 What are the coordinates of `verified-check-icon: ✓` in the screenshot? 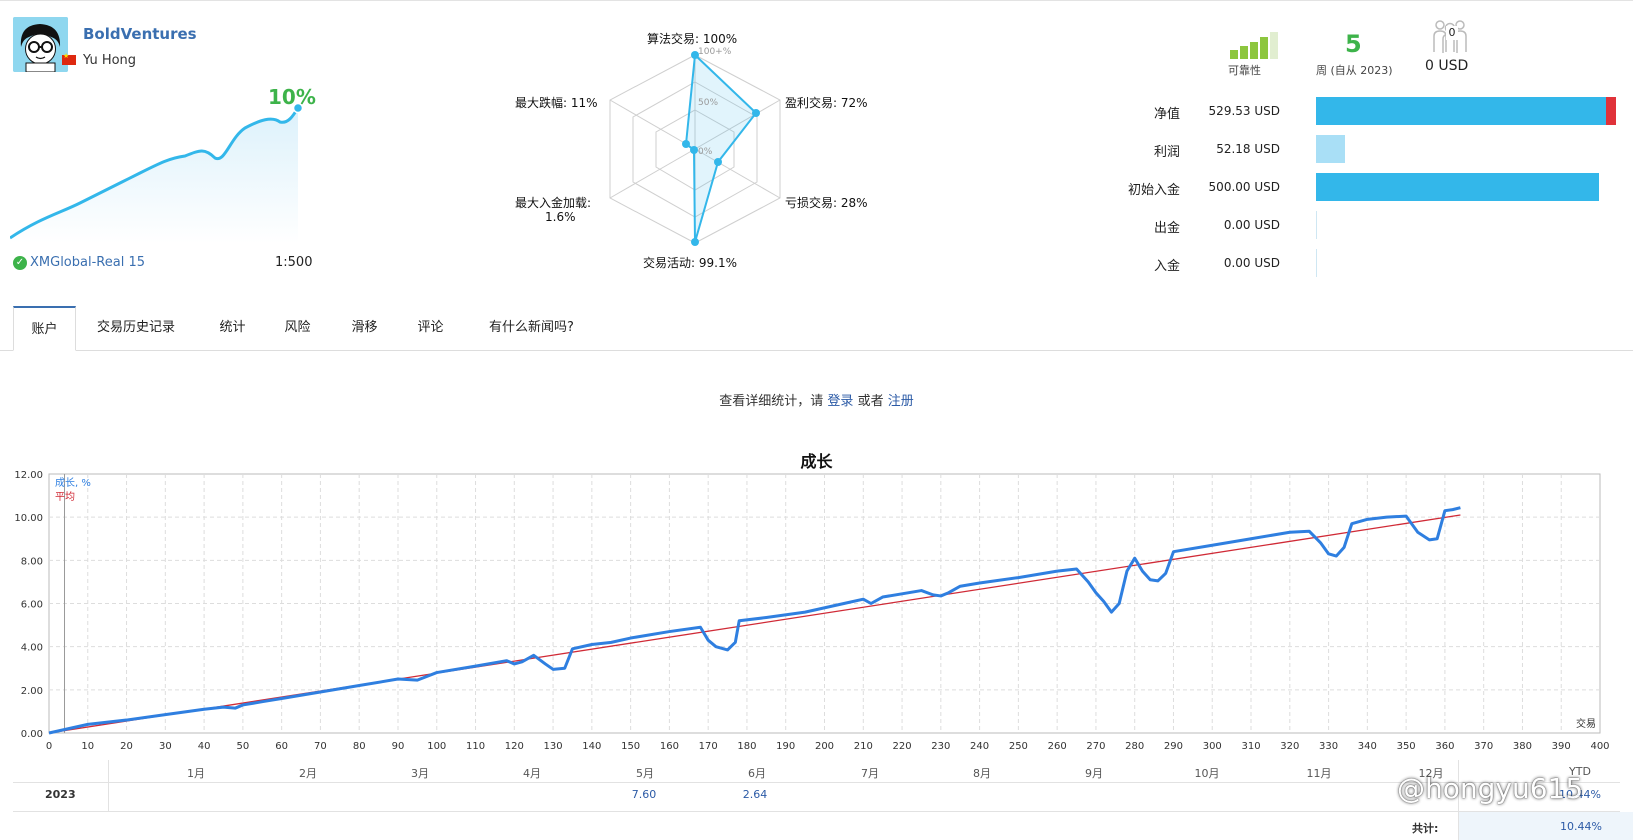 It's located at (20, 263).